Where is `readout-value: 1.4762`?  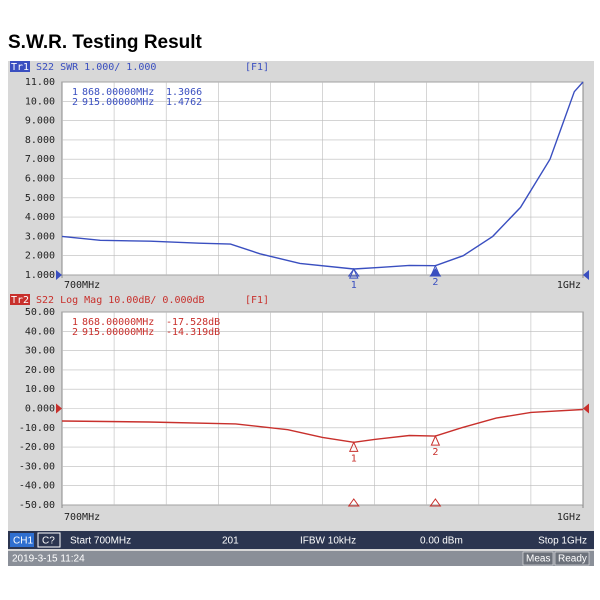 readout-value: 1.4762 is located at coordinates (184, 102).